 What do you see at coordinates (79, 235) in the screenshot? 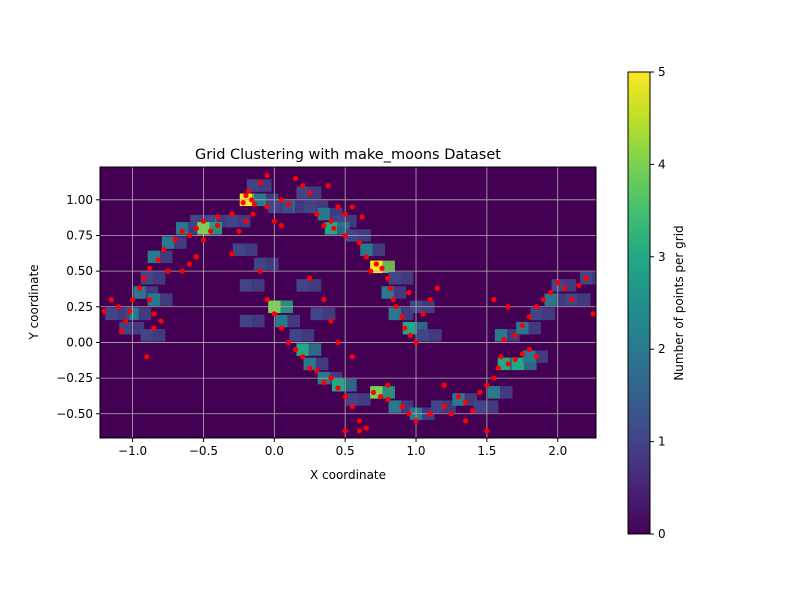
I see `y-tick-label: 0.75` at bounding box center [79, 235].